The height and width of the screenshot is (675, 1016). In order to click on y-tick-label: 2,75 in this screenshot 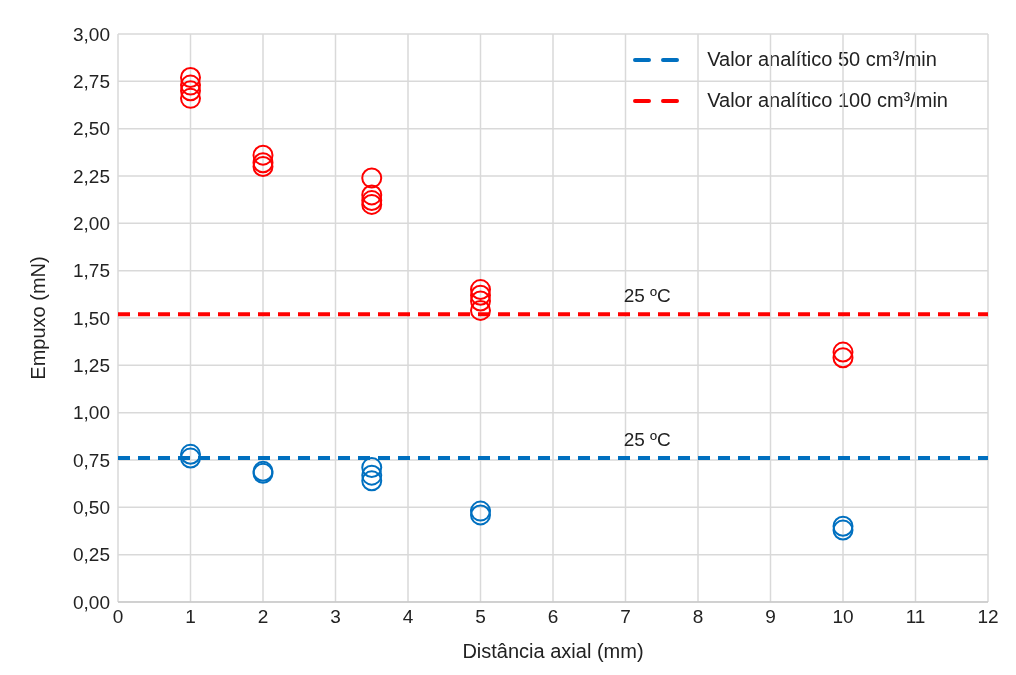, I will do `click(91, 82)`.